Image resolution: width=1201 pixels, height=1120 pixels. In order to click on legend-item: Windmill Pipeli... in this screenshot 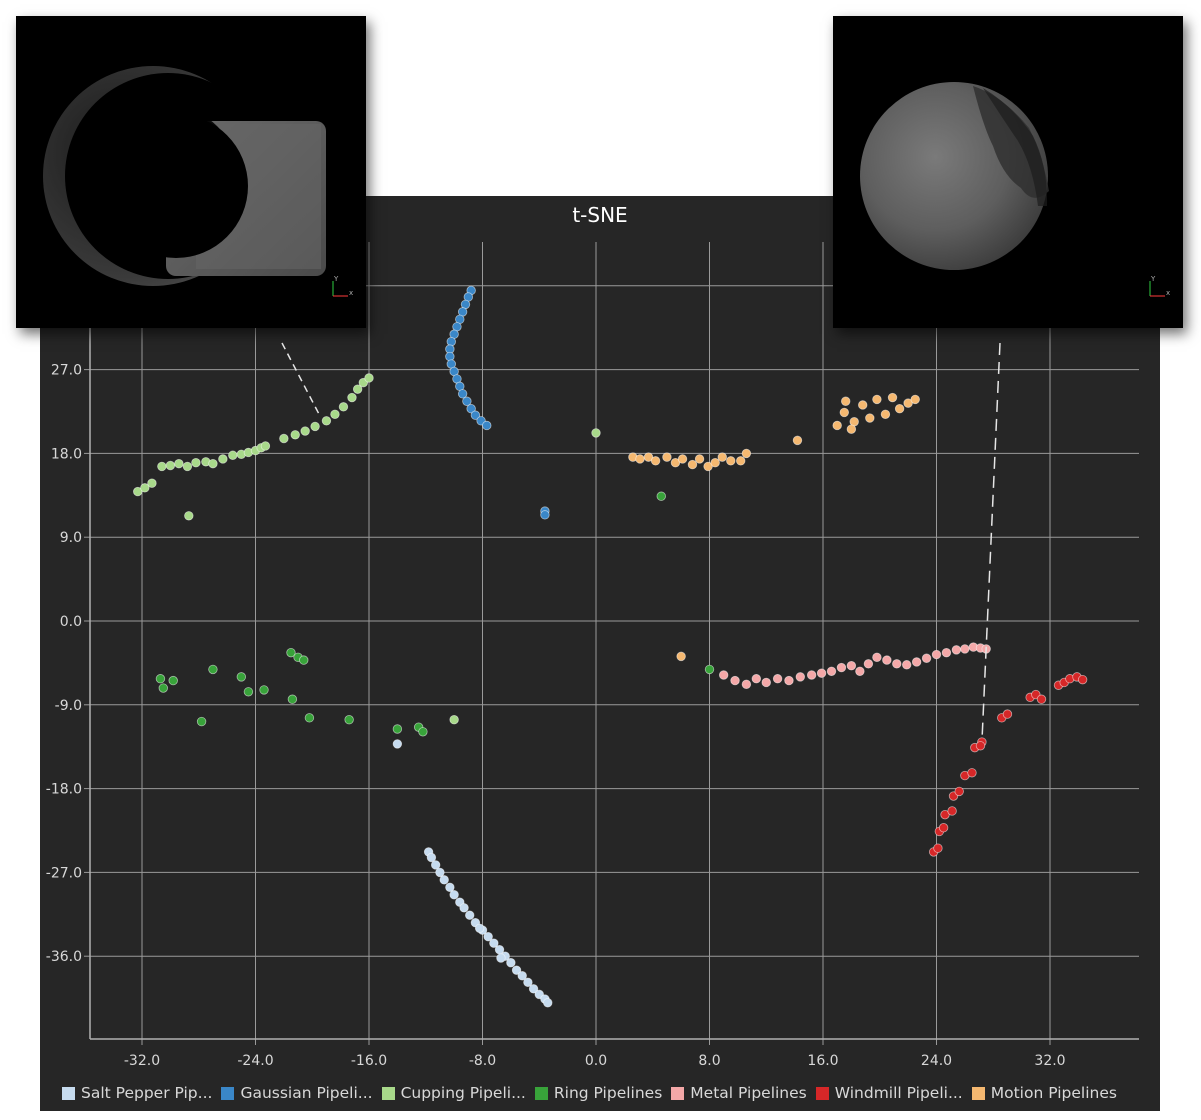, I will do `click(889, 1093)`.